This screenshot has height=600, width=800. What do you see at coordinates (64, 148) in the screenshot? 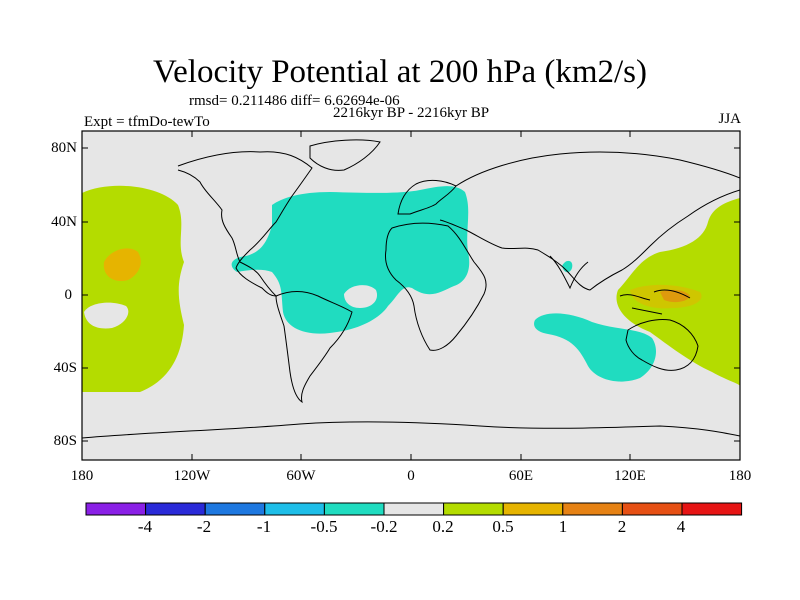
I see `lat-label: 80N` at bounding box center [64, 148].